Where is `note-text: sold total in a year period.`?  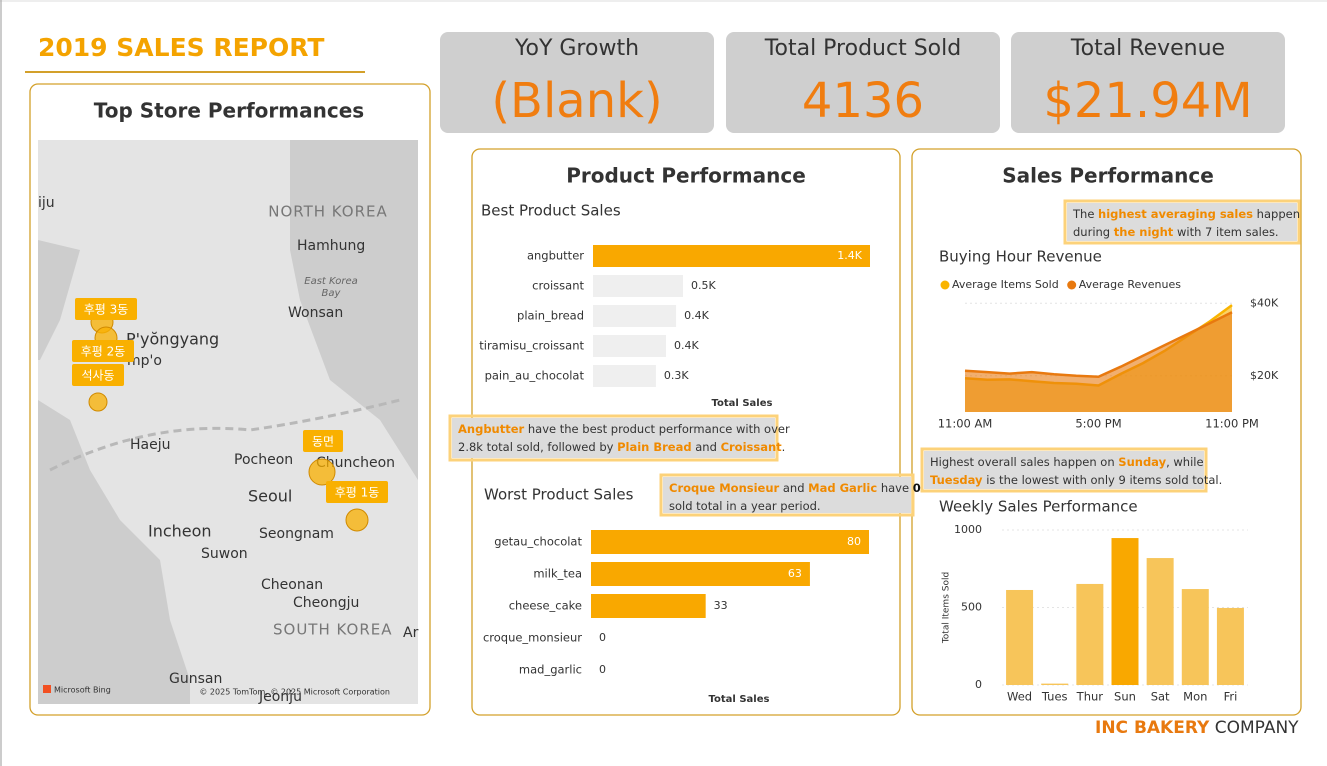
note-text: sold total in a year period. is located at coordinates (745, 506).